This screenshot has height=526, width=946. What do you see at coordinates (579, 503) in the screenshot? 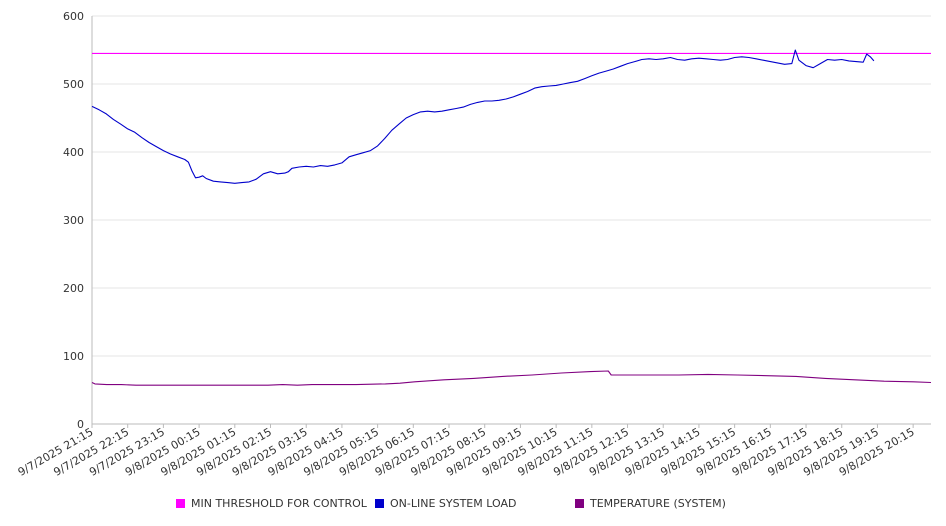
I see `legend-swatch-temperature` at bounding box center [579, 503].